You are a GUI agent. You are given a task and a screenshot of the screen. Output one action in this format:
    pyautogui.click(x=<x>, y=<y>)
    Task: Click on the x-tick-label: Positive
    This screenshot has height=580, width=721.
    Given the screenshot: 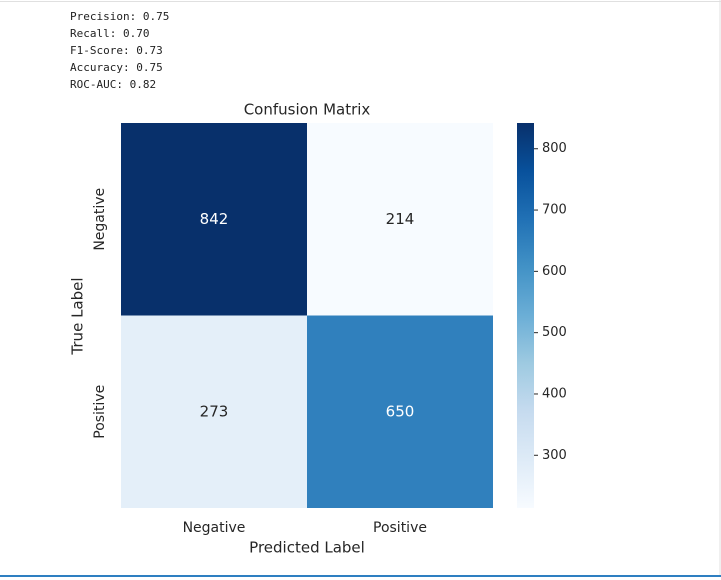 What is the action you would take?
    pyautogui.click(x=400, y=528)
    